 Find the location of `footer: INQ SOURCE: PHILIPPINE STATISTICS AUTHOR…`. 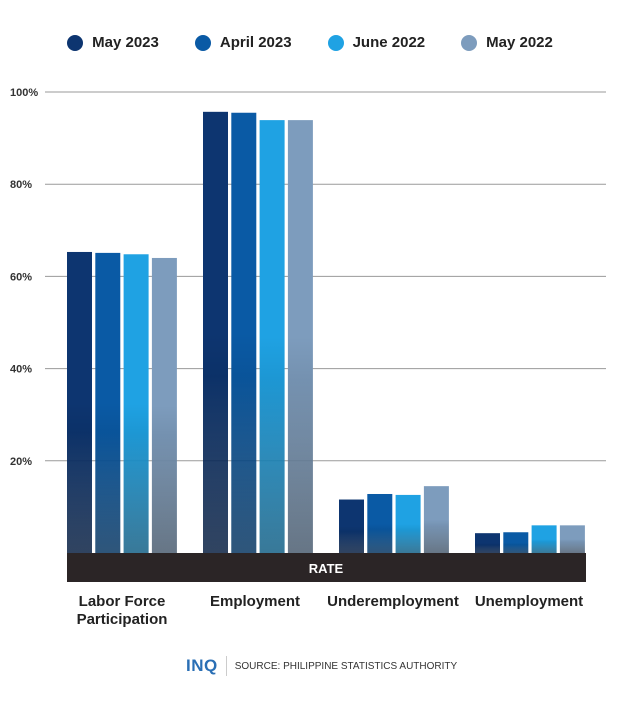

footer: INQ SOURCE: PHILIPPINE STATISTICS AUTHOR… is located at coordinates (321, 666).